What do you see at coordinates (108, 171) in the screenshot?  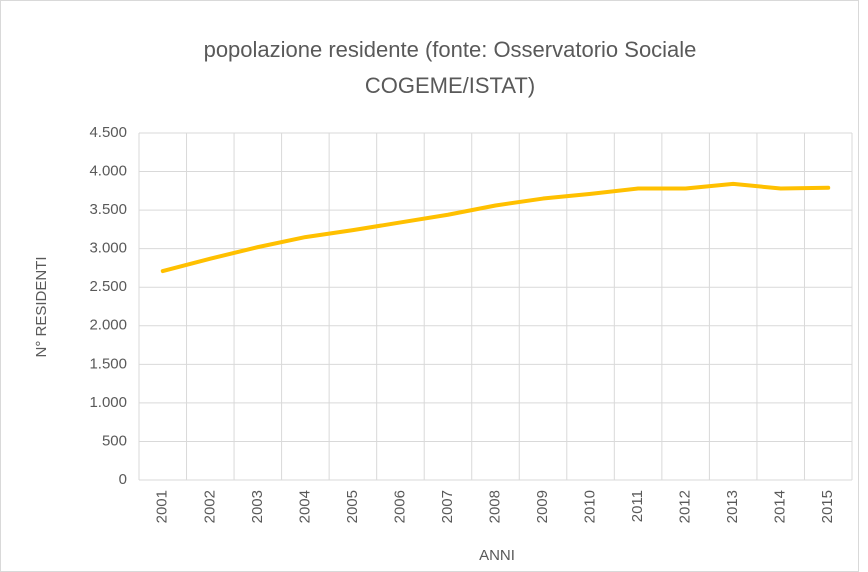 I see `y-tick-label: 4.000` at bounding box center [108, 171].